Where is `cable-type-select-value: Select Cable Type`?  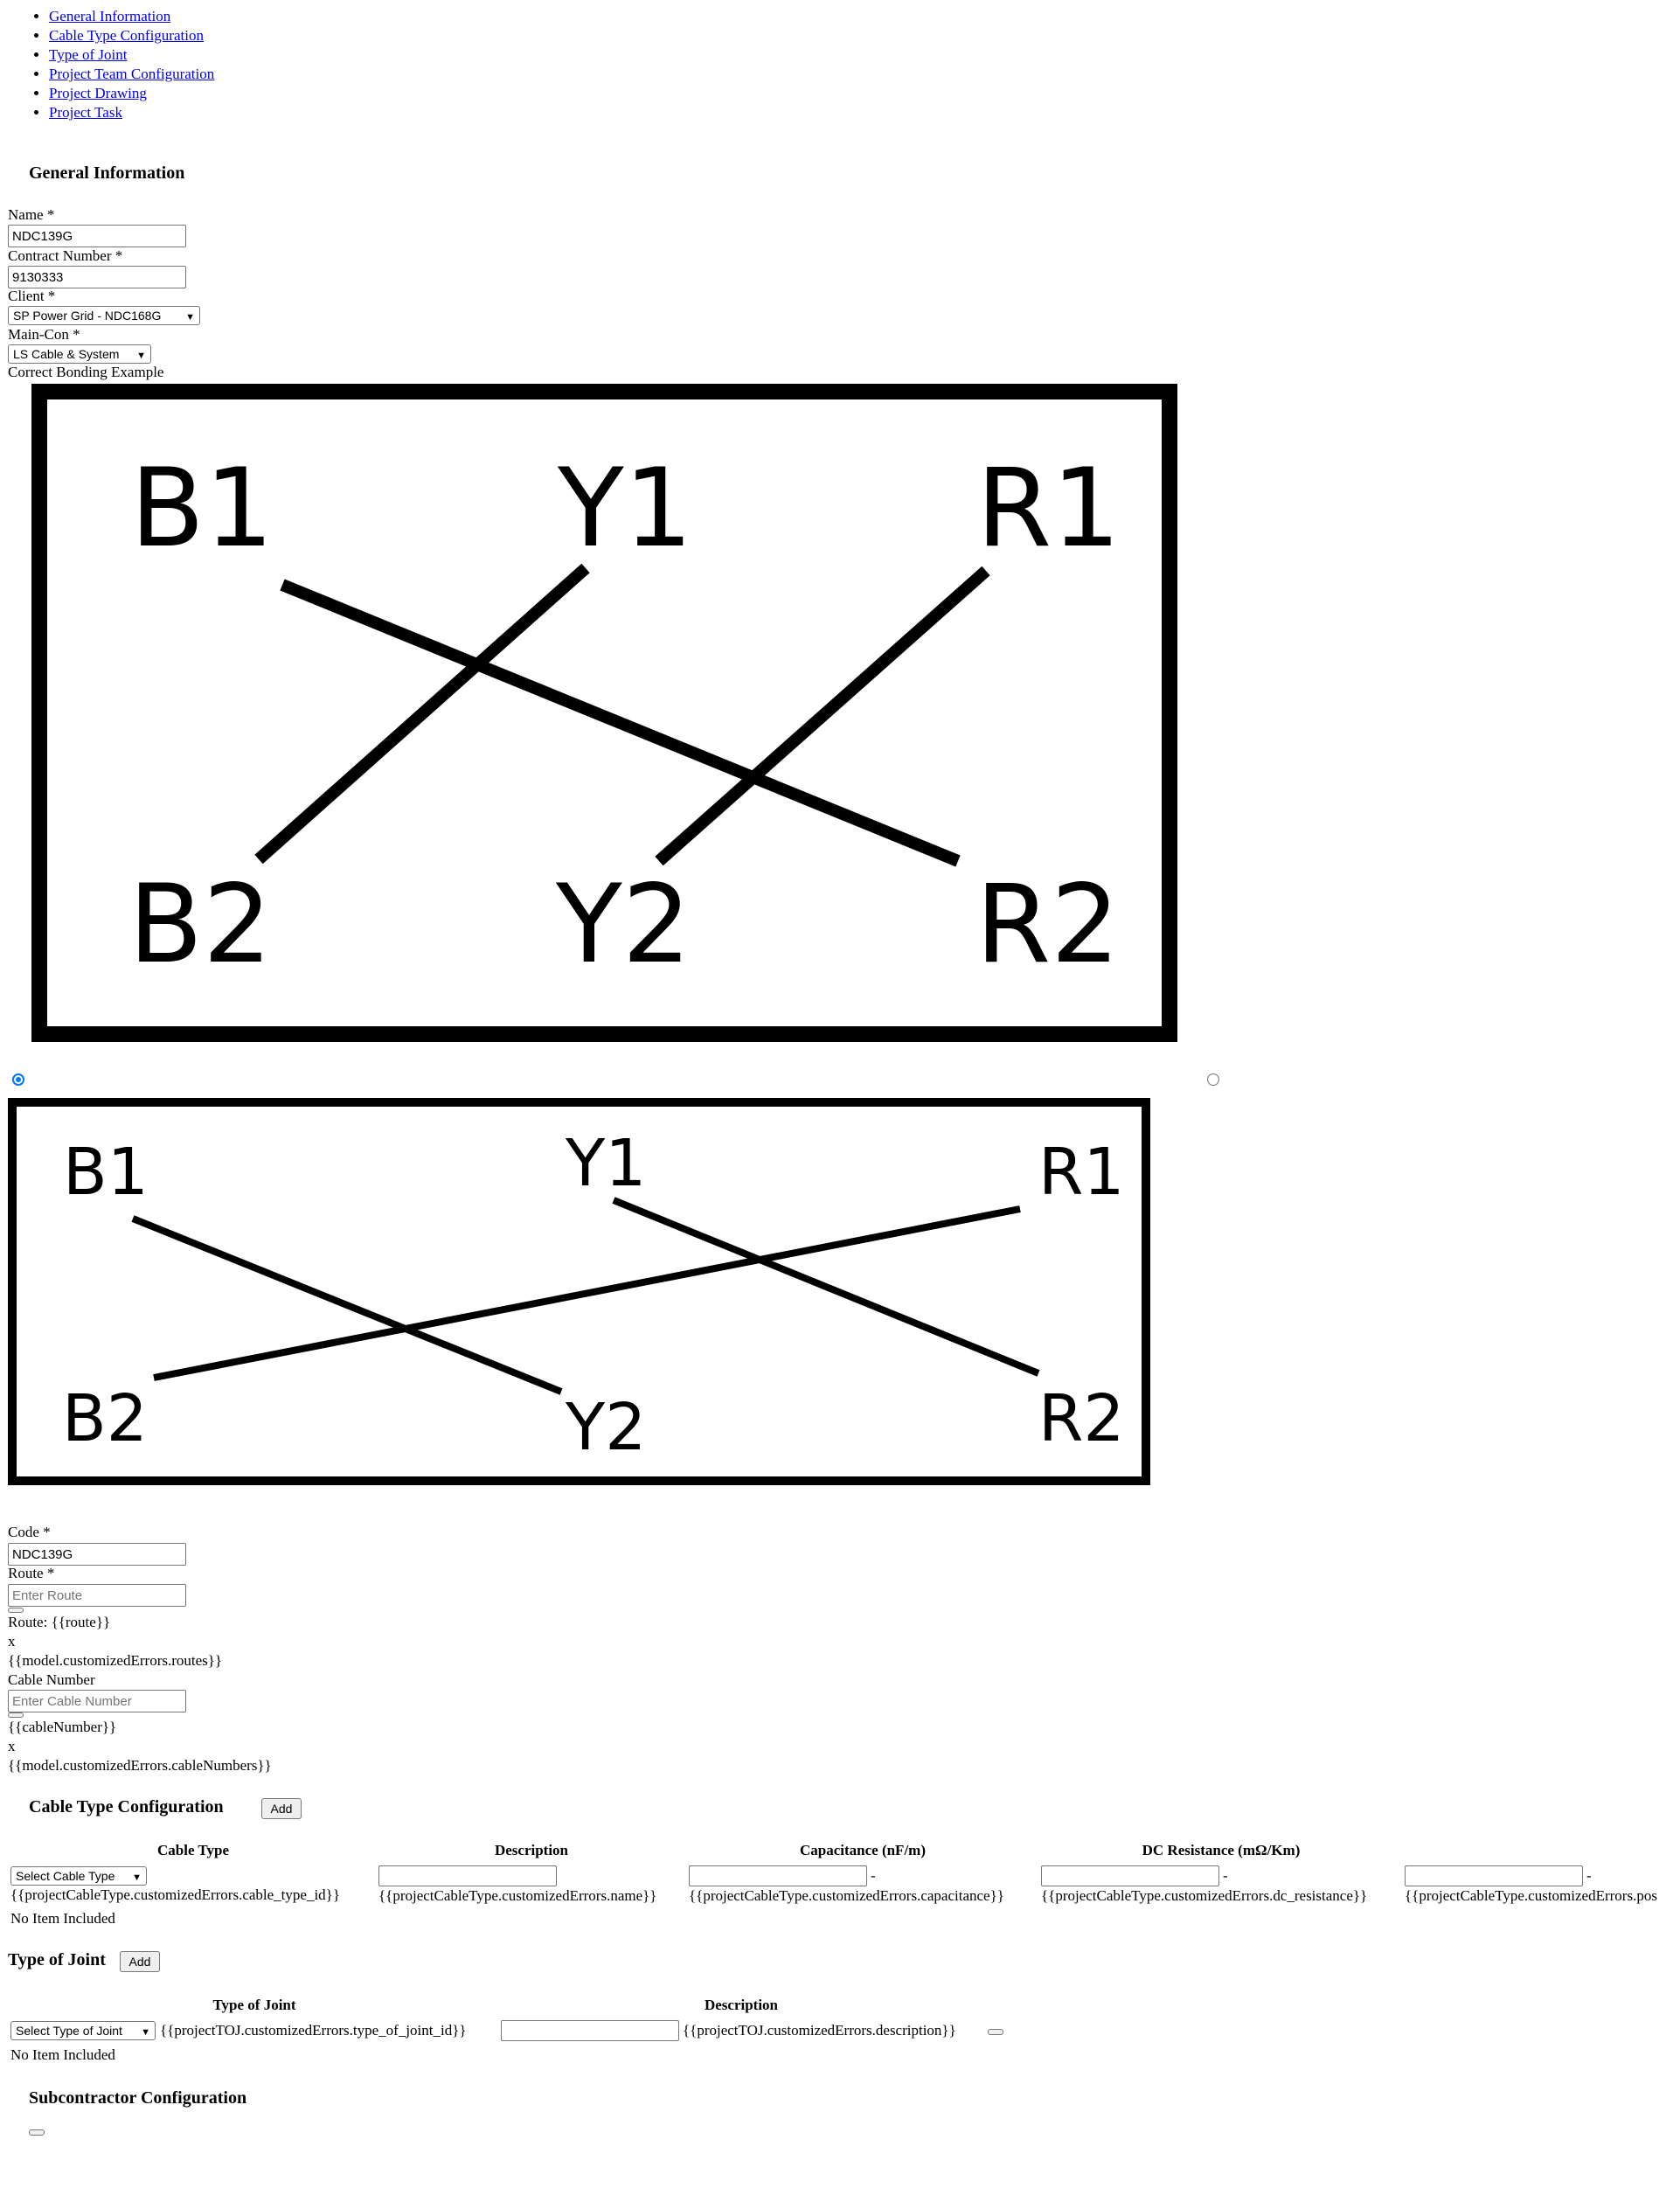 cable-type-select-value: Select Cable Type is located at coordinates (65, 1876).